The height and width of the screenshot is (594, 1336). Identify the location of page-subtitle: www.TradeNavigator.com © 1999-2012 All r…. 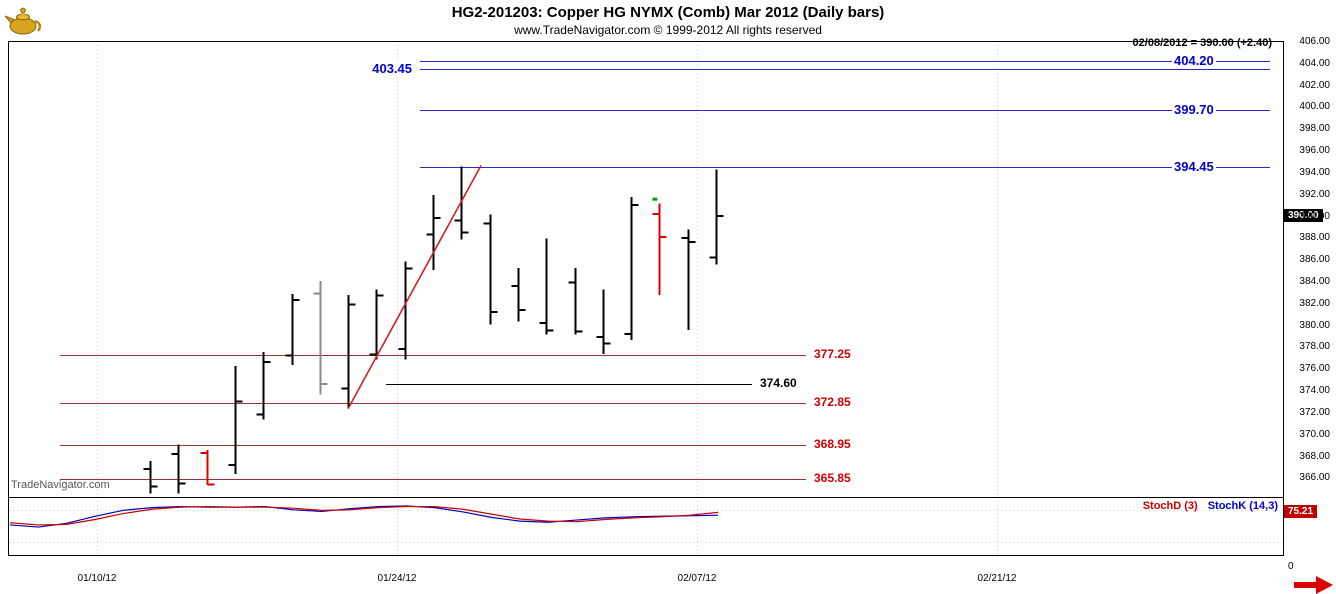
(668, 30).